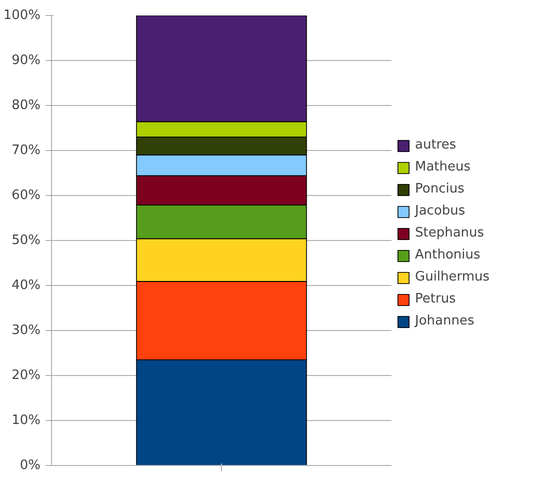 This screenshot has width=555, height=480. What do you see at coordinates (444, 321) in the screenshot?
I see `legend-label: Johannes` at bounding box center [444, 321].